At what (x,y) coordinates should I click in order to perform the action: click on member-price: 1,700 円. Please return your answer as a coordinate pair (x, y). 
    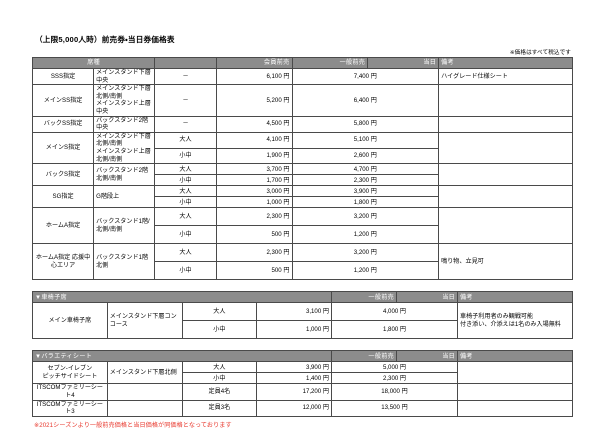
    Looking at the image, I should click on (254, 180).